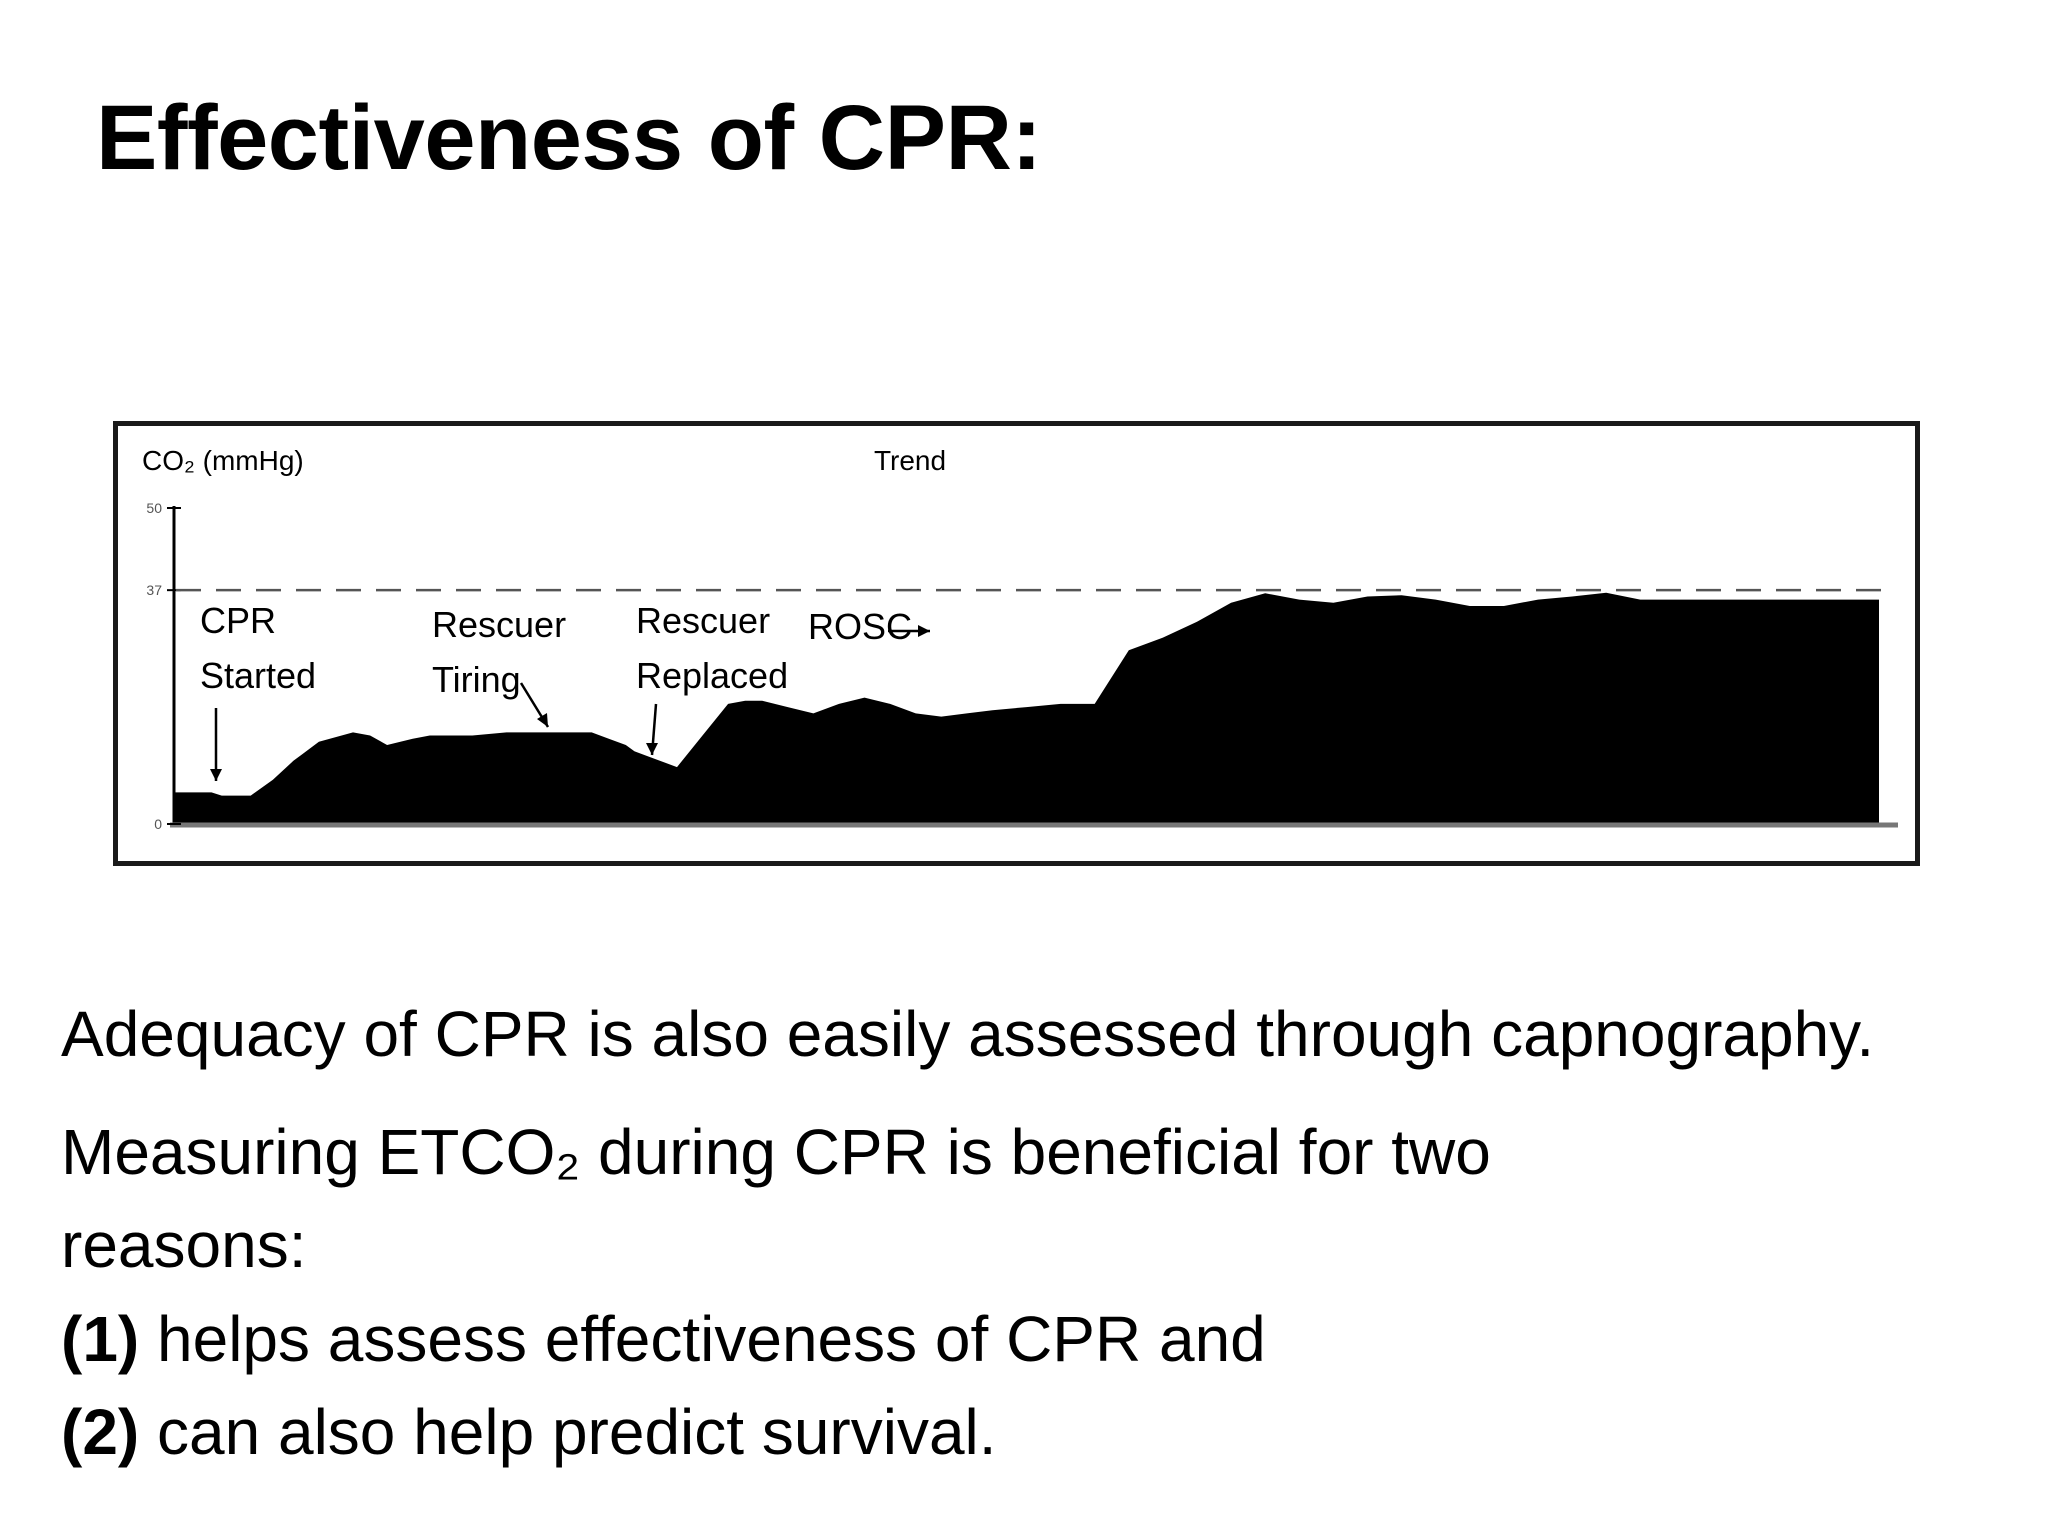 The height and width of the screenshot is (1536, 2048). Describe the element at coordinates (154, 508) in the screenshot. I see `y-tick-label-50: 50` at that location.